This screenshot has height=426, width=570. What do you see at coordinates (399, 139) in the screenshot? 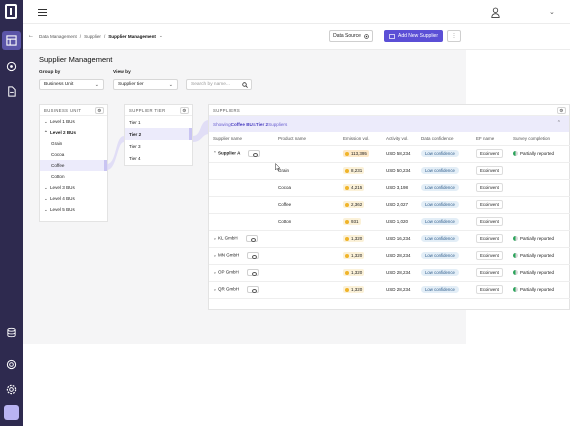
I see `column-header: Activity vol.` at bounding box center [399, 139].